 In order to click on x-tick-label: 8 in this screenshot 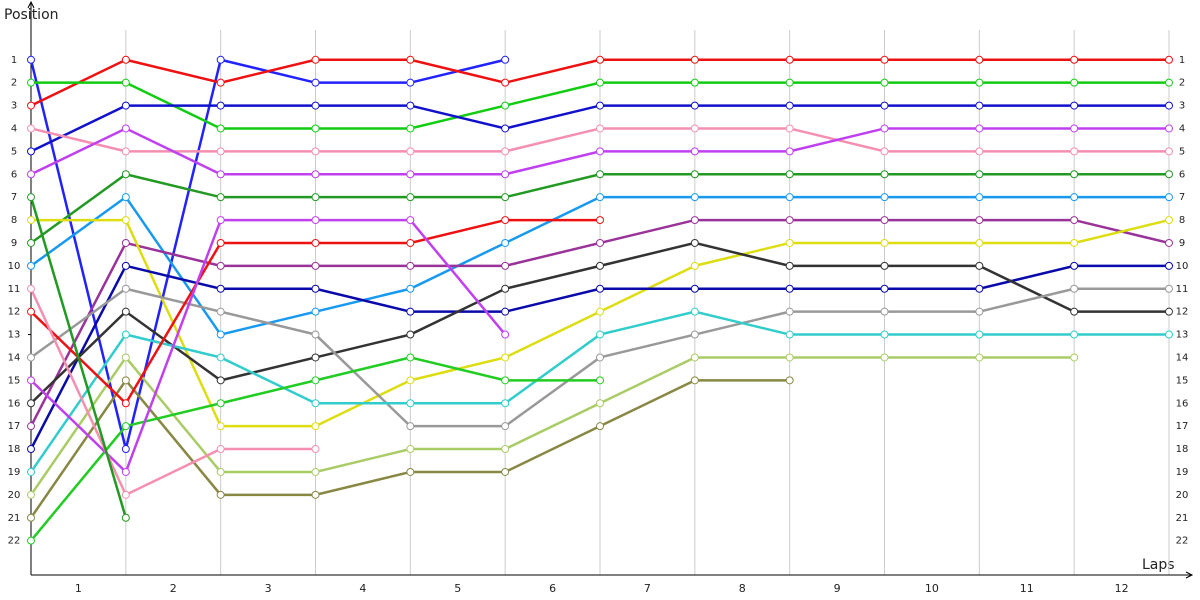, I will do `click(742, 588)`.